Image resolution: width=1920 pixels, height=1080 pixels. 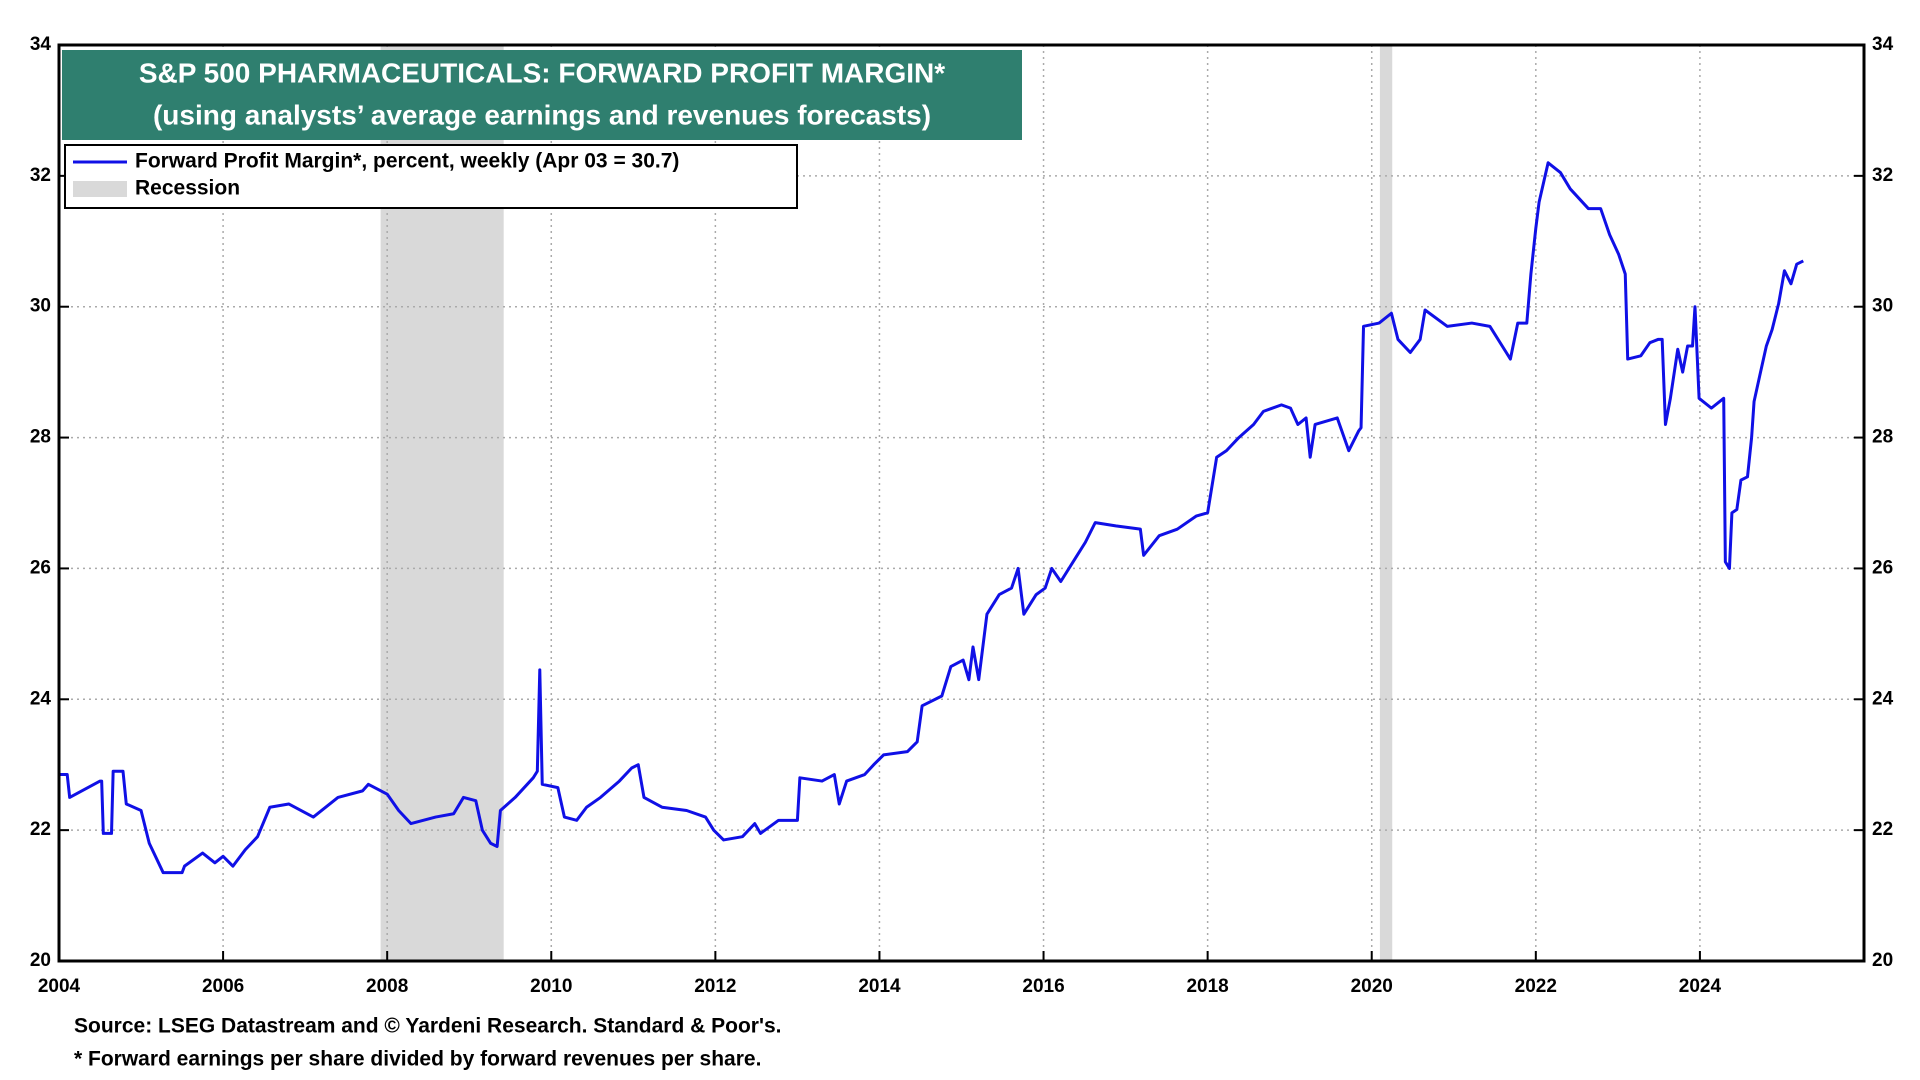 I want to click on legend-recession-swatch, so click(x=100, y=189).